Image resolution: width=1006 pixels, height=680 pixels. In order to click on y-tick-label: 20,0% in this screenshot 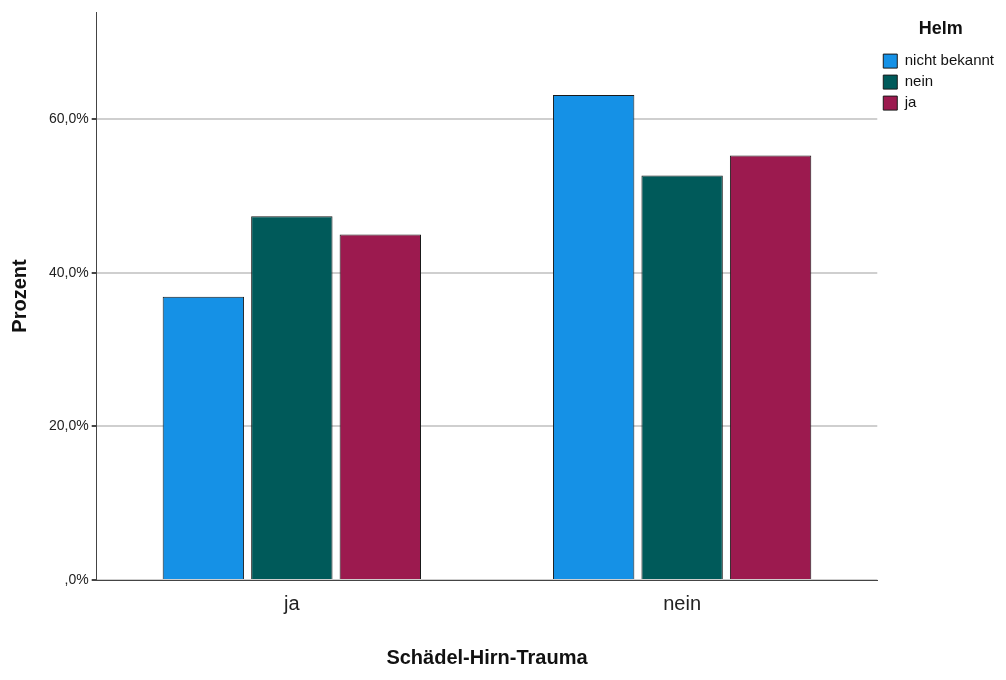, I will do `click(68, 425)`.